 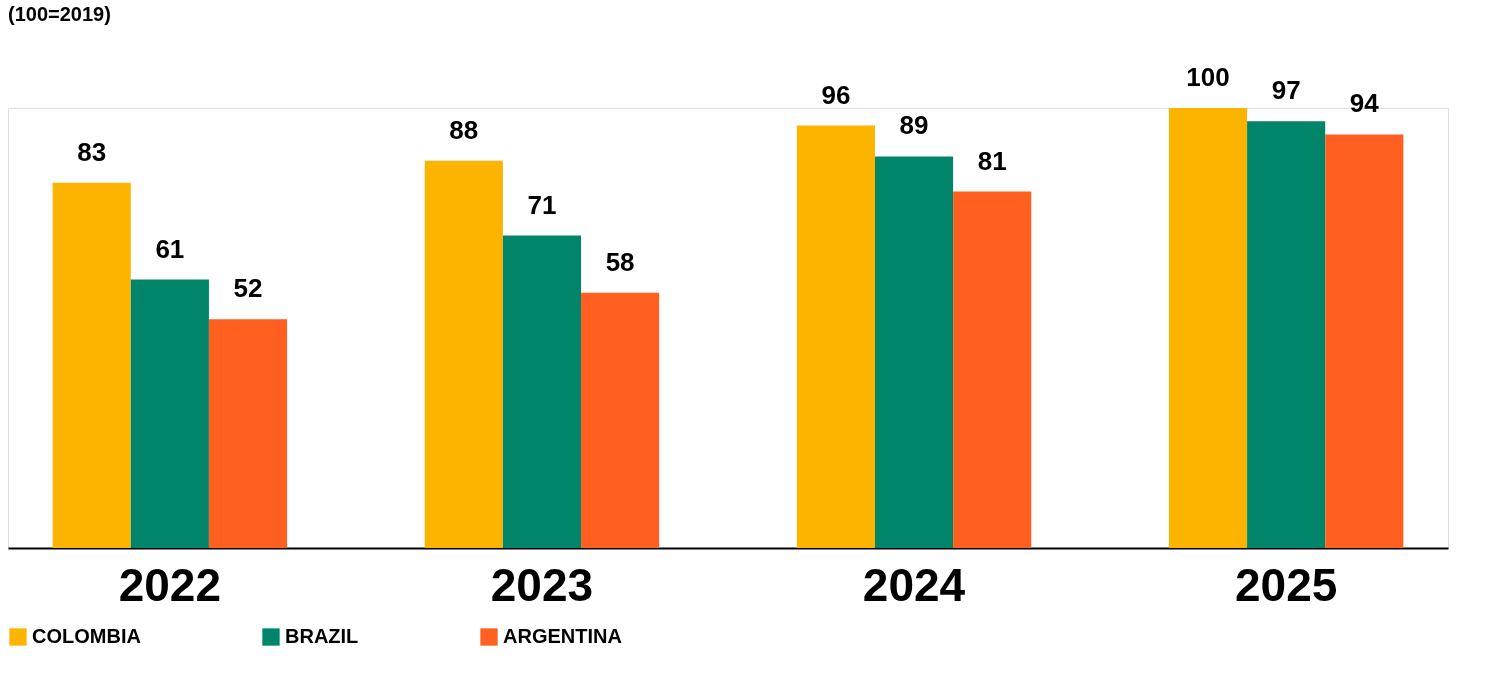 What do you see at coordinates (914, 125) in the screenshot?
I see `data-label: 89` at bounding box center [914, 125].